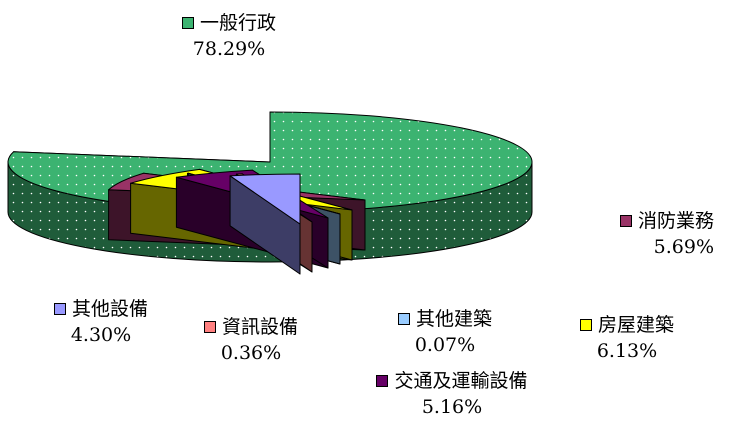 This screenshot has height=447, width=751. Describe the element at coordinates (684, 247) in the screenshot. I see `slice-percent: 5.69%` at that location.